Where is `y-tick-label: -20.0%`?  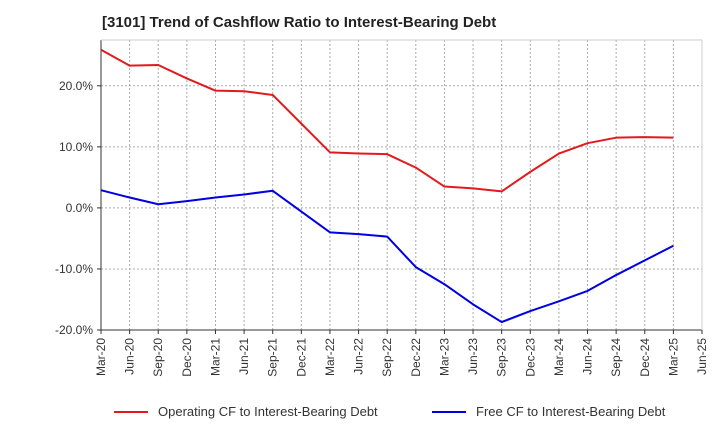
y-tick-label: -20.0% is located at coordinates (74, 330).